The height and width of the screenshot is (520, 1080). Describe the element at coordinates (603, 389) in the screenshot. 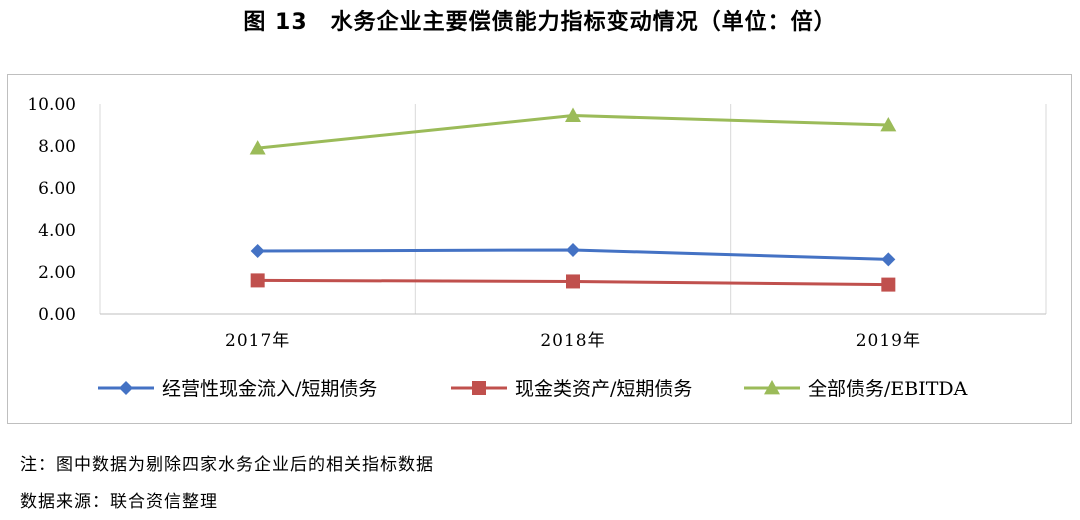

I see `legend-label: 现金类资产/短期债务` at that location.